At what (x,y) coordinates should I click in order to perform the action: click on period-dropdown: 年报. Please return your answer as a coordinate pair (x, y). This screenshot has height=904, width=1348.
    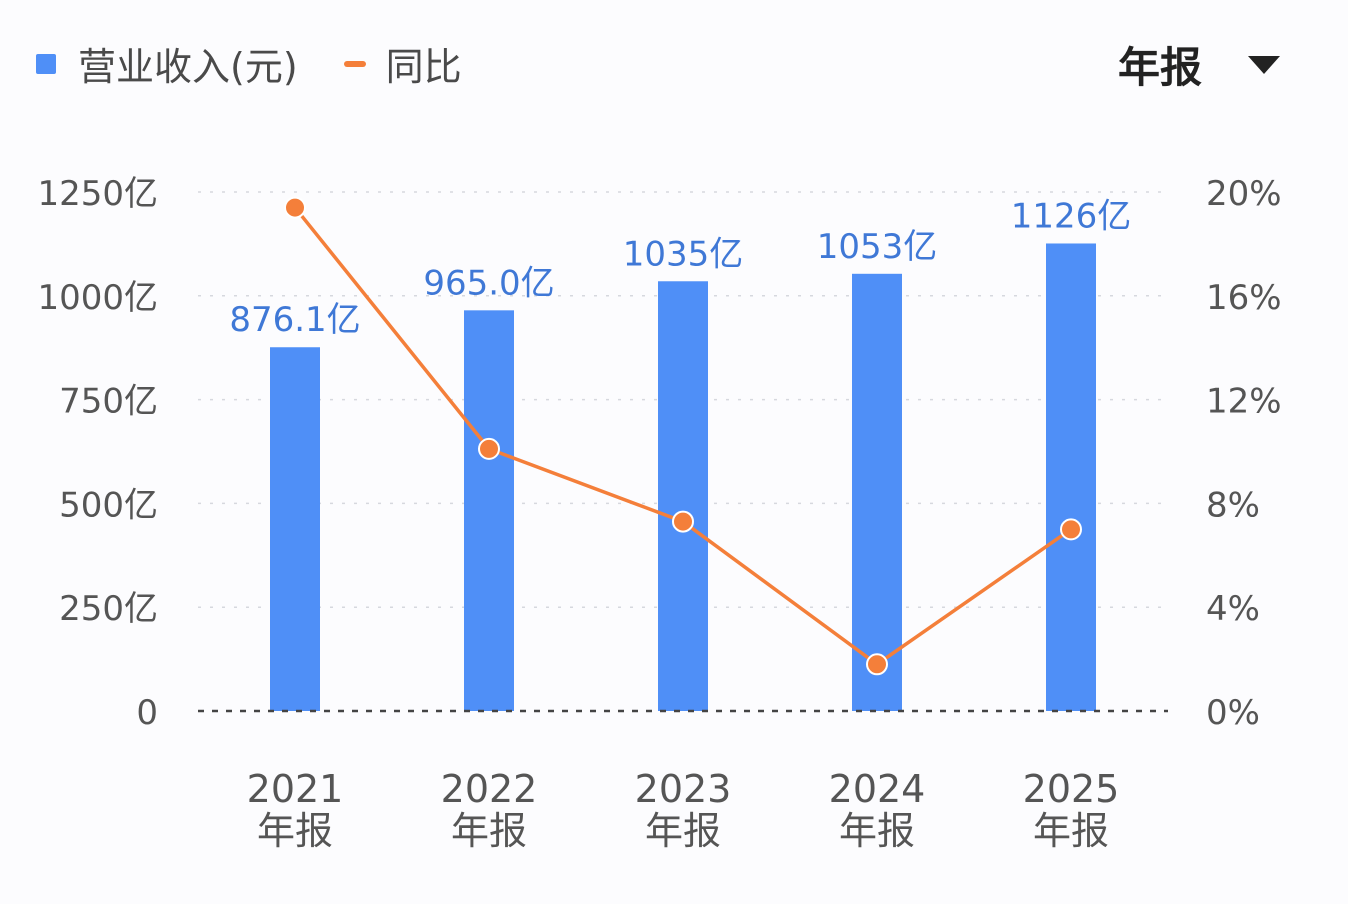
    Looking at the image, I should click on (1199, 64).